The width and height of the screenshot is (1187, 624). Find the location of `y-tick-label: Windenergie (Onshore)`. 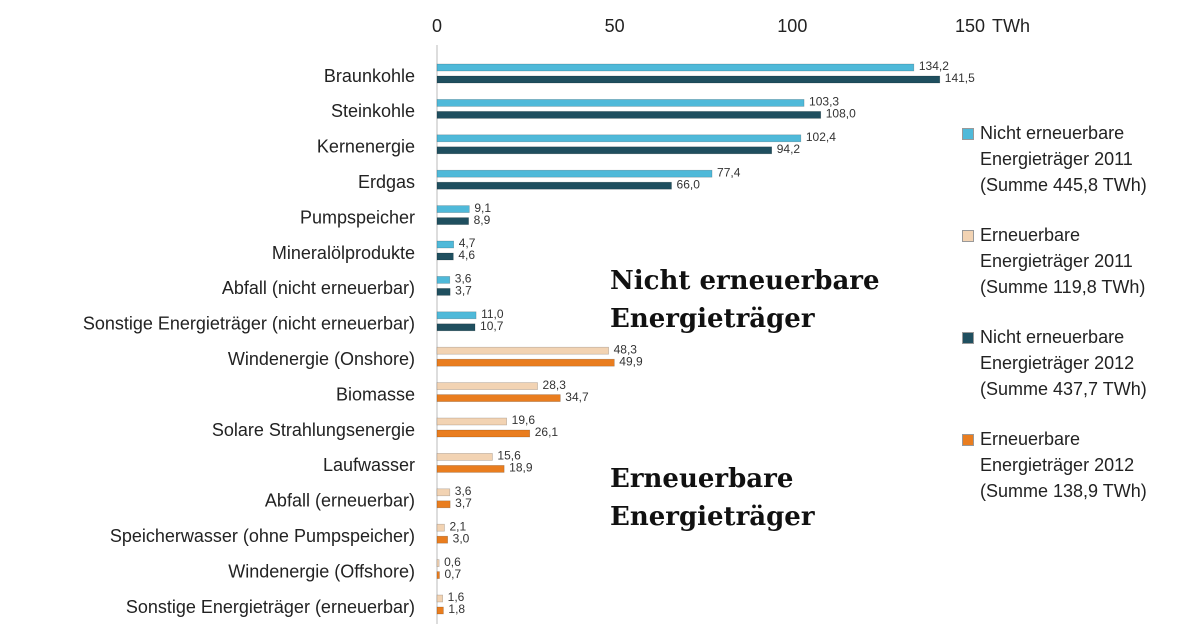

y-tick-label: Windenergie (Onshore) is located at coordinates (321, 359).